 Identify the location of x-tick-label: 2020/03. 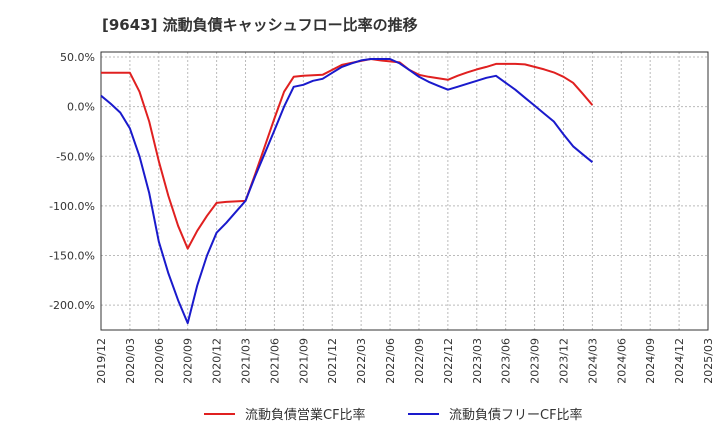
(130, 361).